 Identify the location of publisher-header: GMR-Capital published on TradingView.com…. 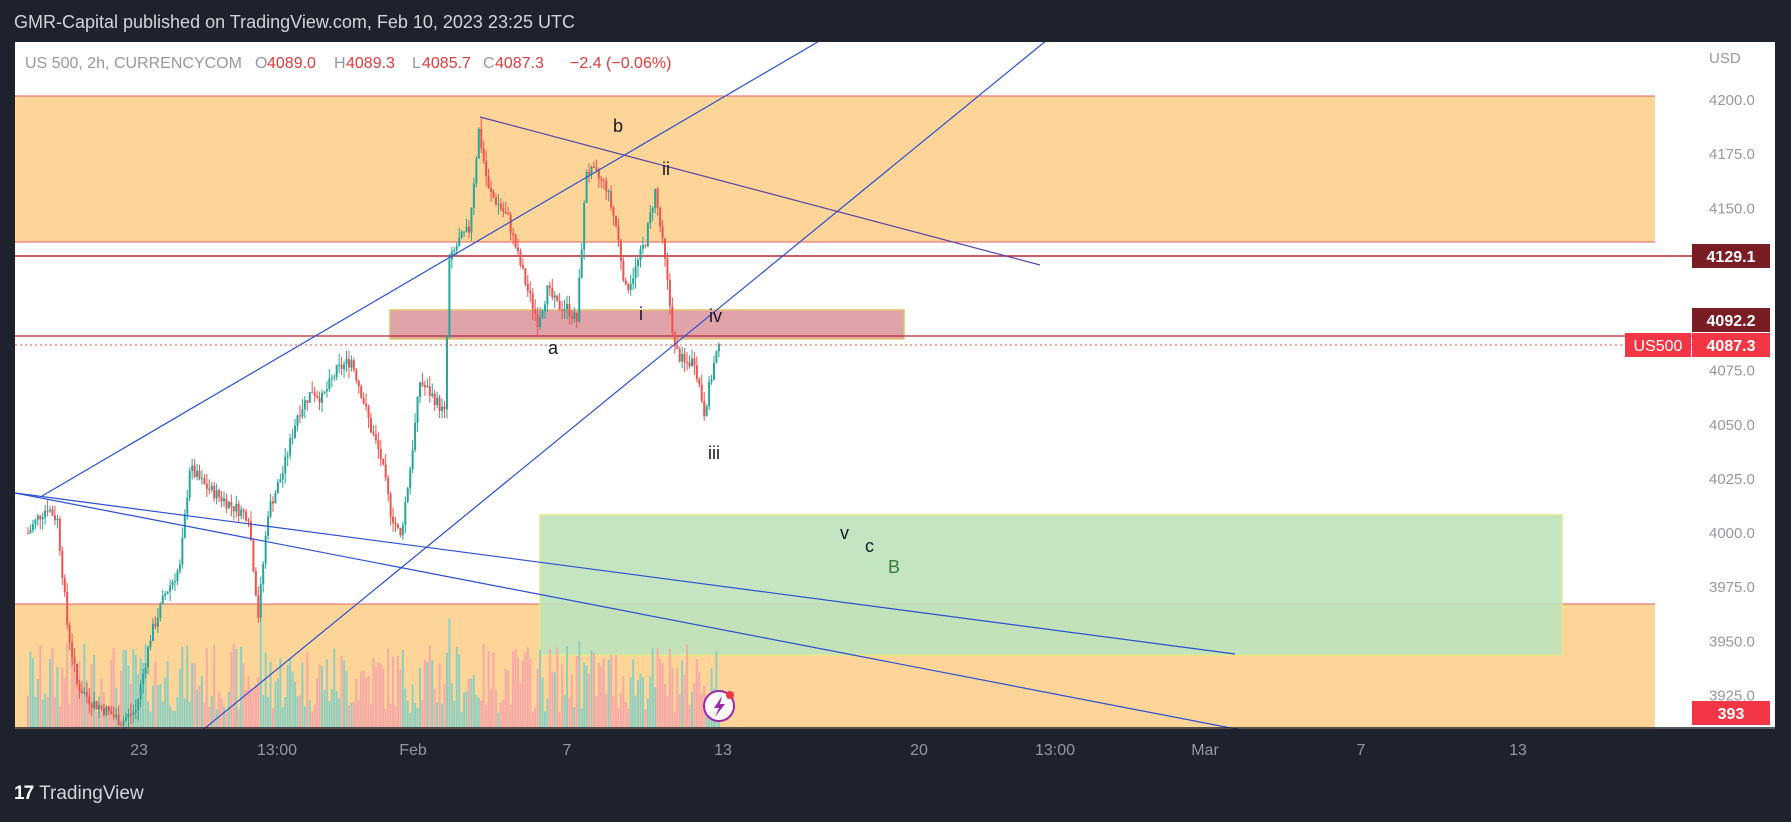
(895, 21).